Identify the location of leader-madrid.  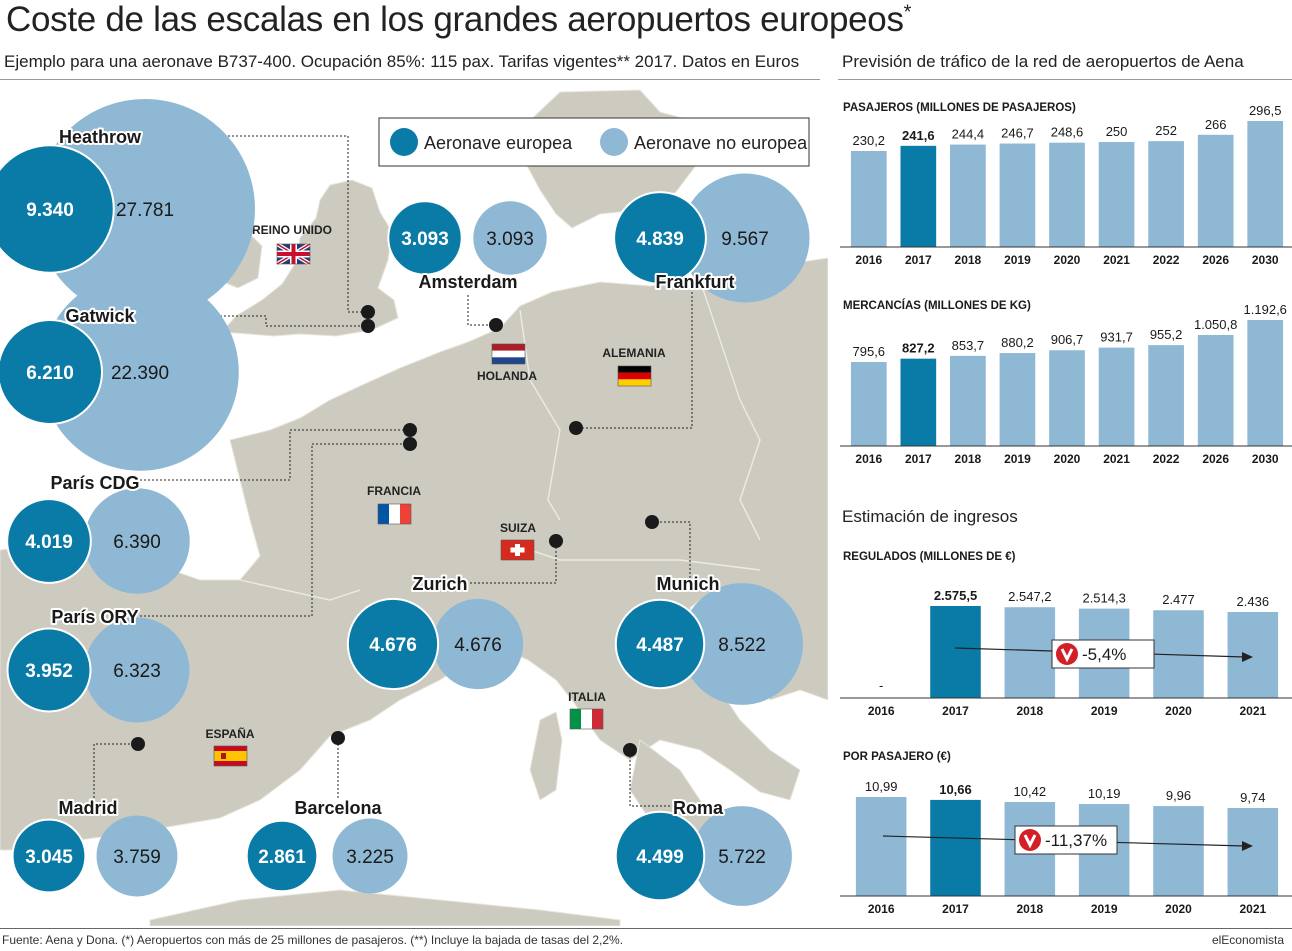
(115, 770).